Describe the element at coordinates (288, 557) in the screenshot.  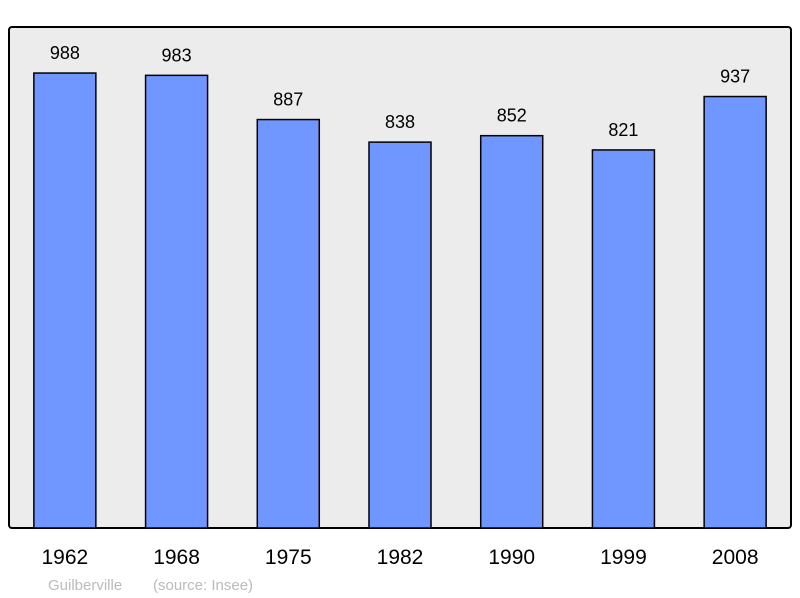
I see `x-tick-1975: 1975` at that location.